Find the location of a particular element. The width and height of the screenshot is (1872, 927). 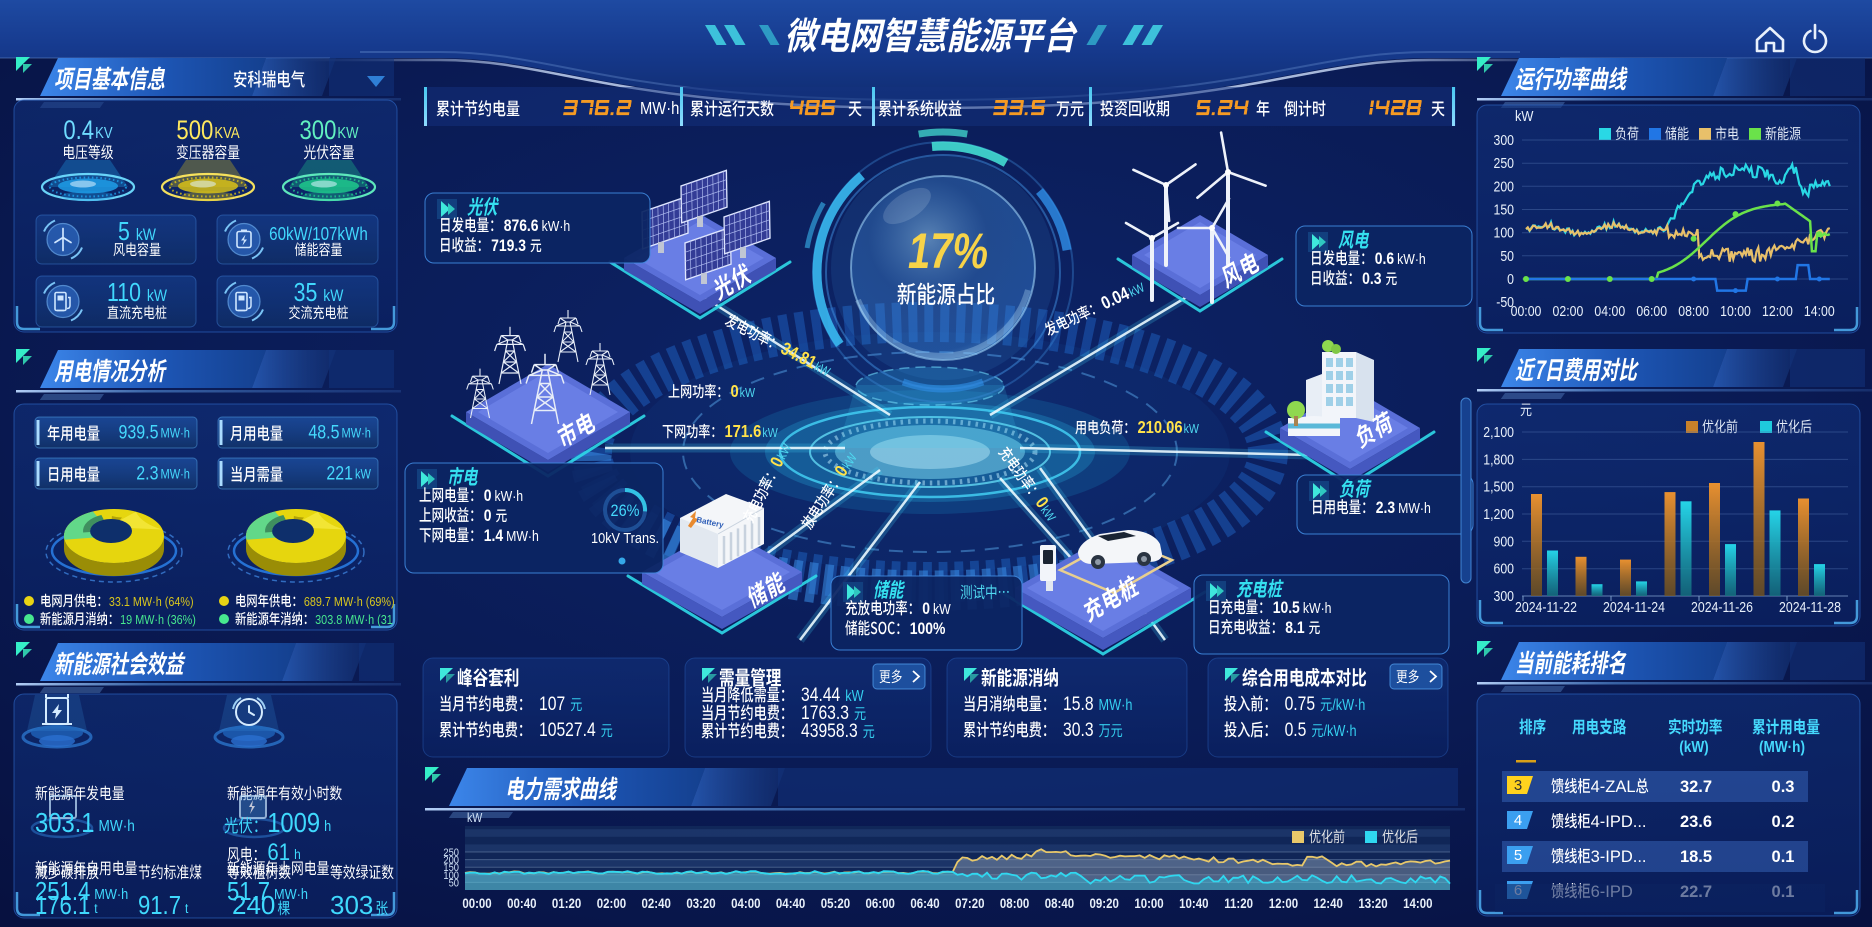

svg-text: 303 is located at coordinates (351, 905).